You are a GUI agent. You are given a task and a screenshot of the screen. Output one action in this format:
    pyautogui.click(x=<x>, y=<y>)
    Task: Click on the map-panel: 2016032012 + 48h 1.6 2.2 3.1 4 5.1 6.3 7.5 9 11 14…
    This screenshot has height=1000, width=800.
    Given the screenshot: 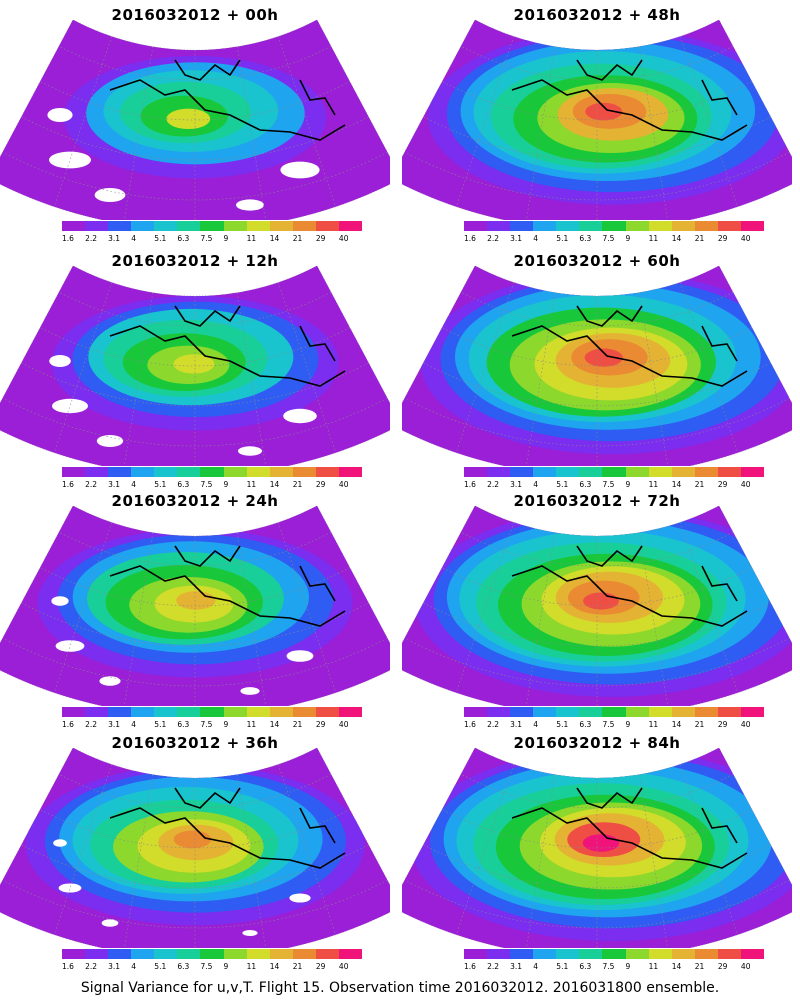 What is the action you would take?
    pyautogui.click(x=597, y=122)
    